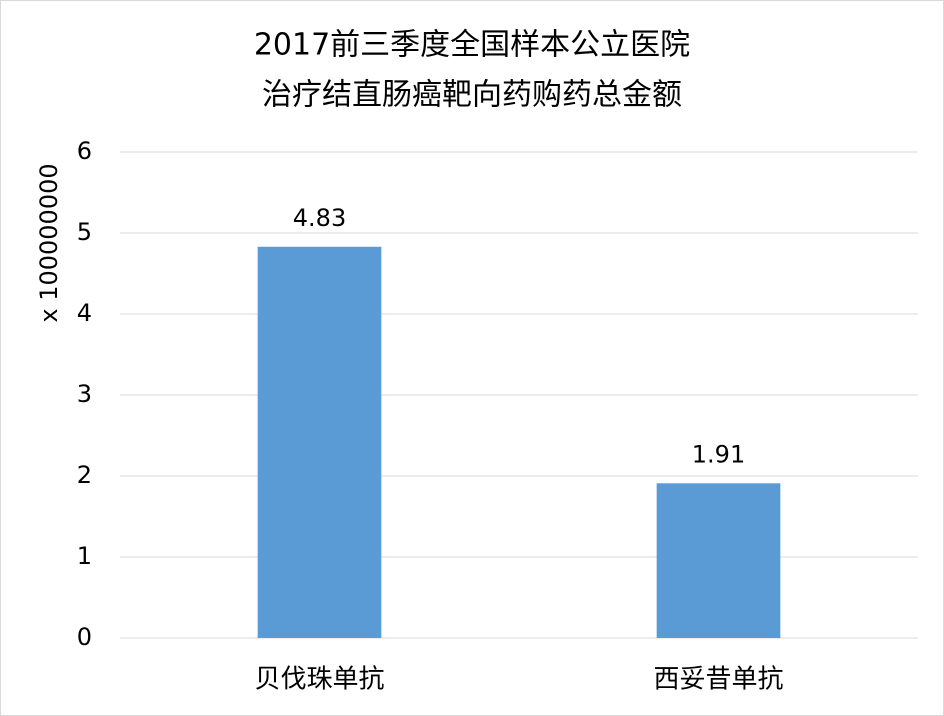 This screenshot has height=716, width=944. What do you see at coordinates (84, 394) in the screenshot?
I see `y-tick-label: 3` at bounding box center [84, 394].